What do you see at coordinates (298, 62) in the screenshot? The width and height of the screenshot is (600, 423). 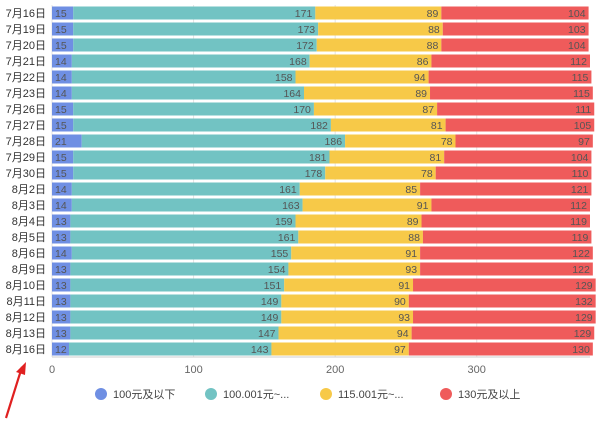 I see `data-label: 168` at bounding box center [298, 62].